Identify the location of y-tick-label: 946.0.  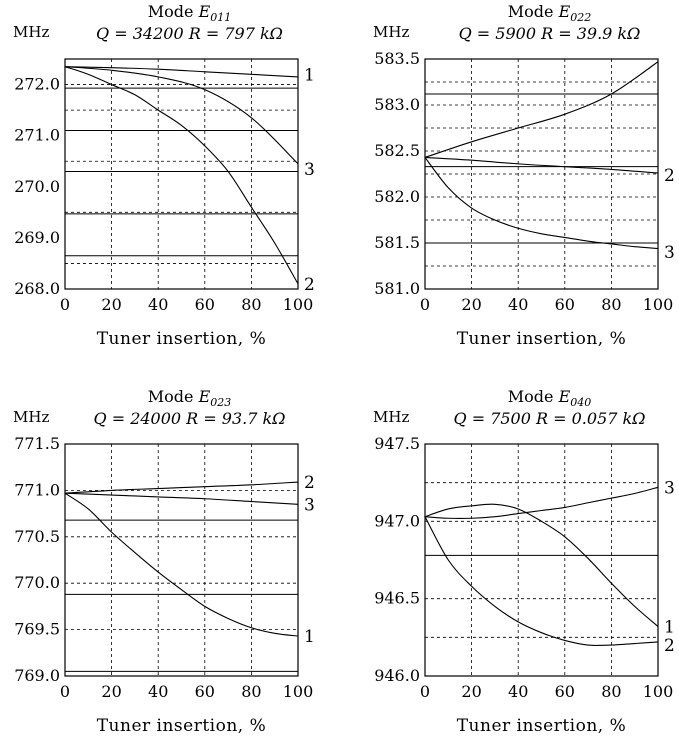
(397, 675).